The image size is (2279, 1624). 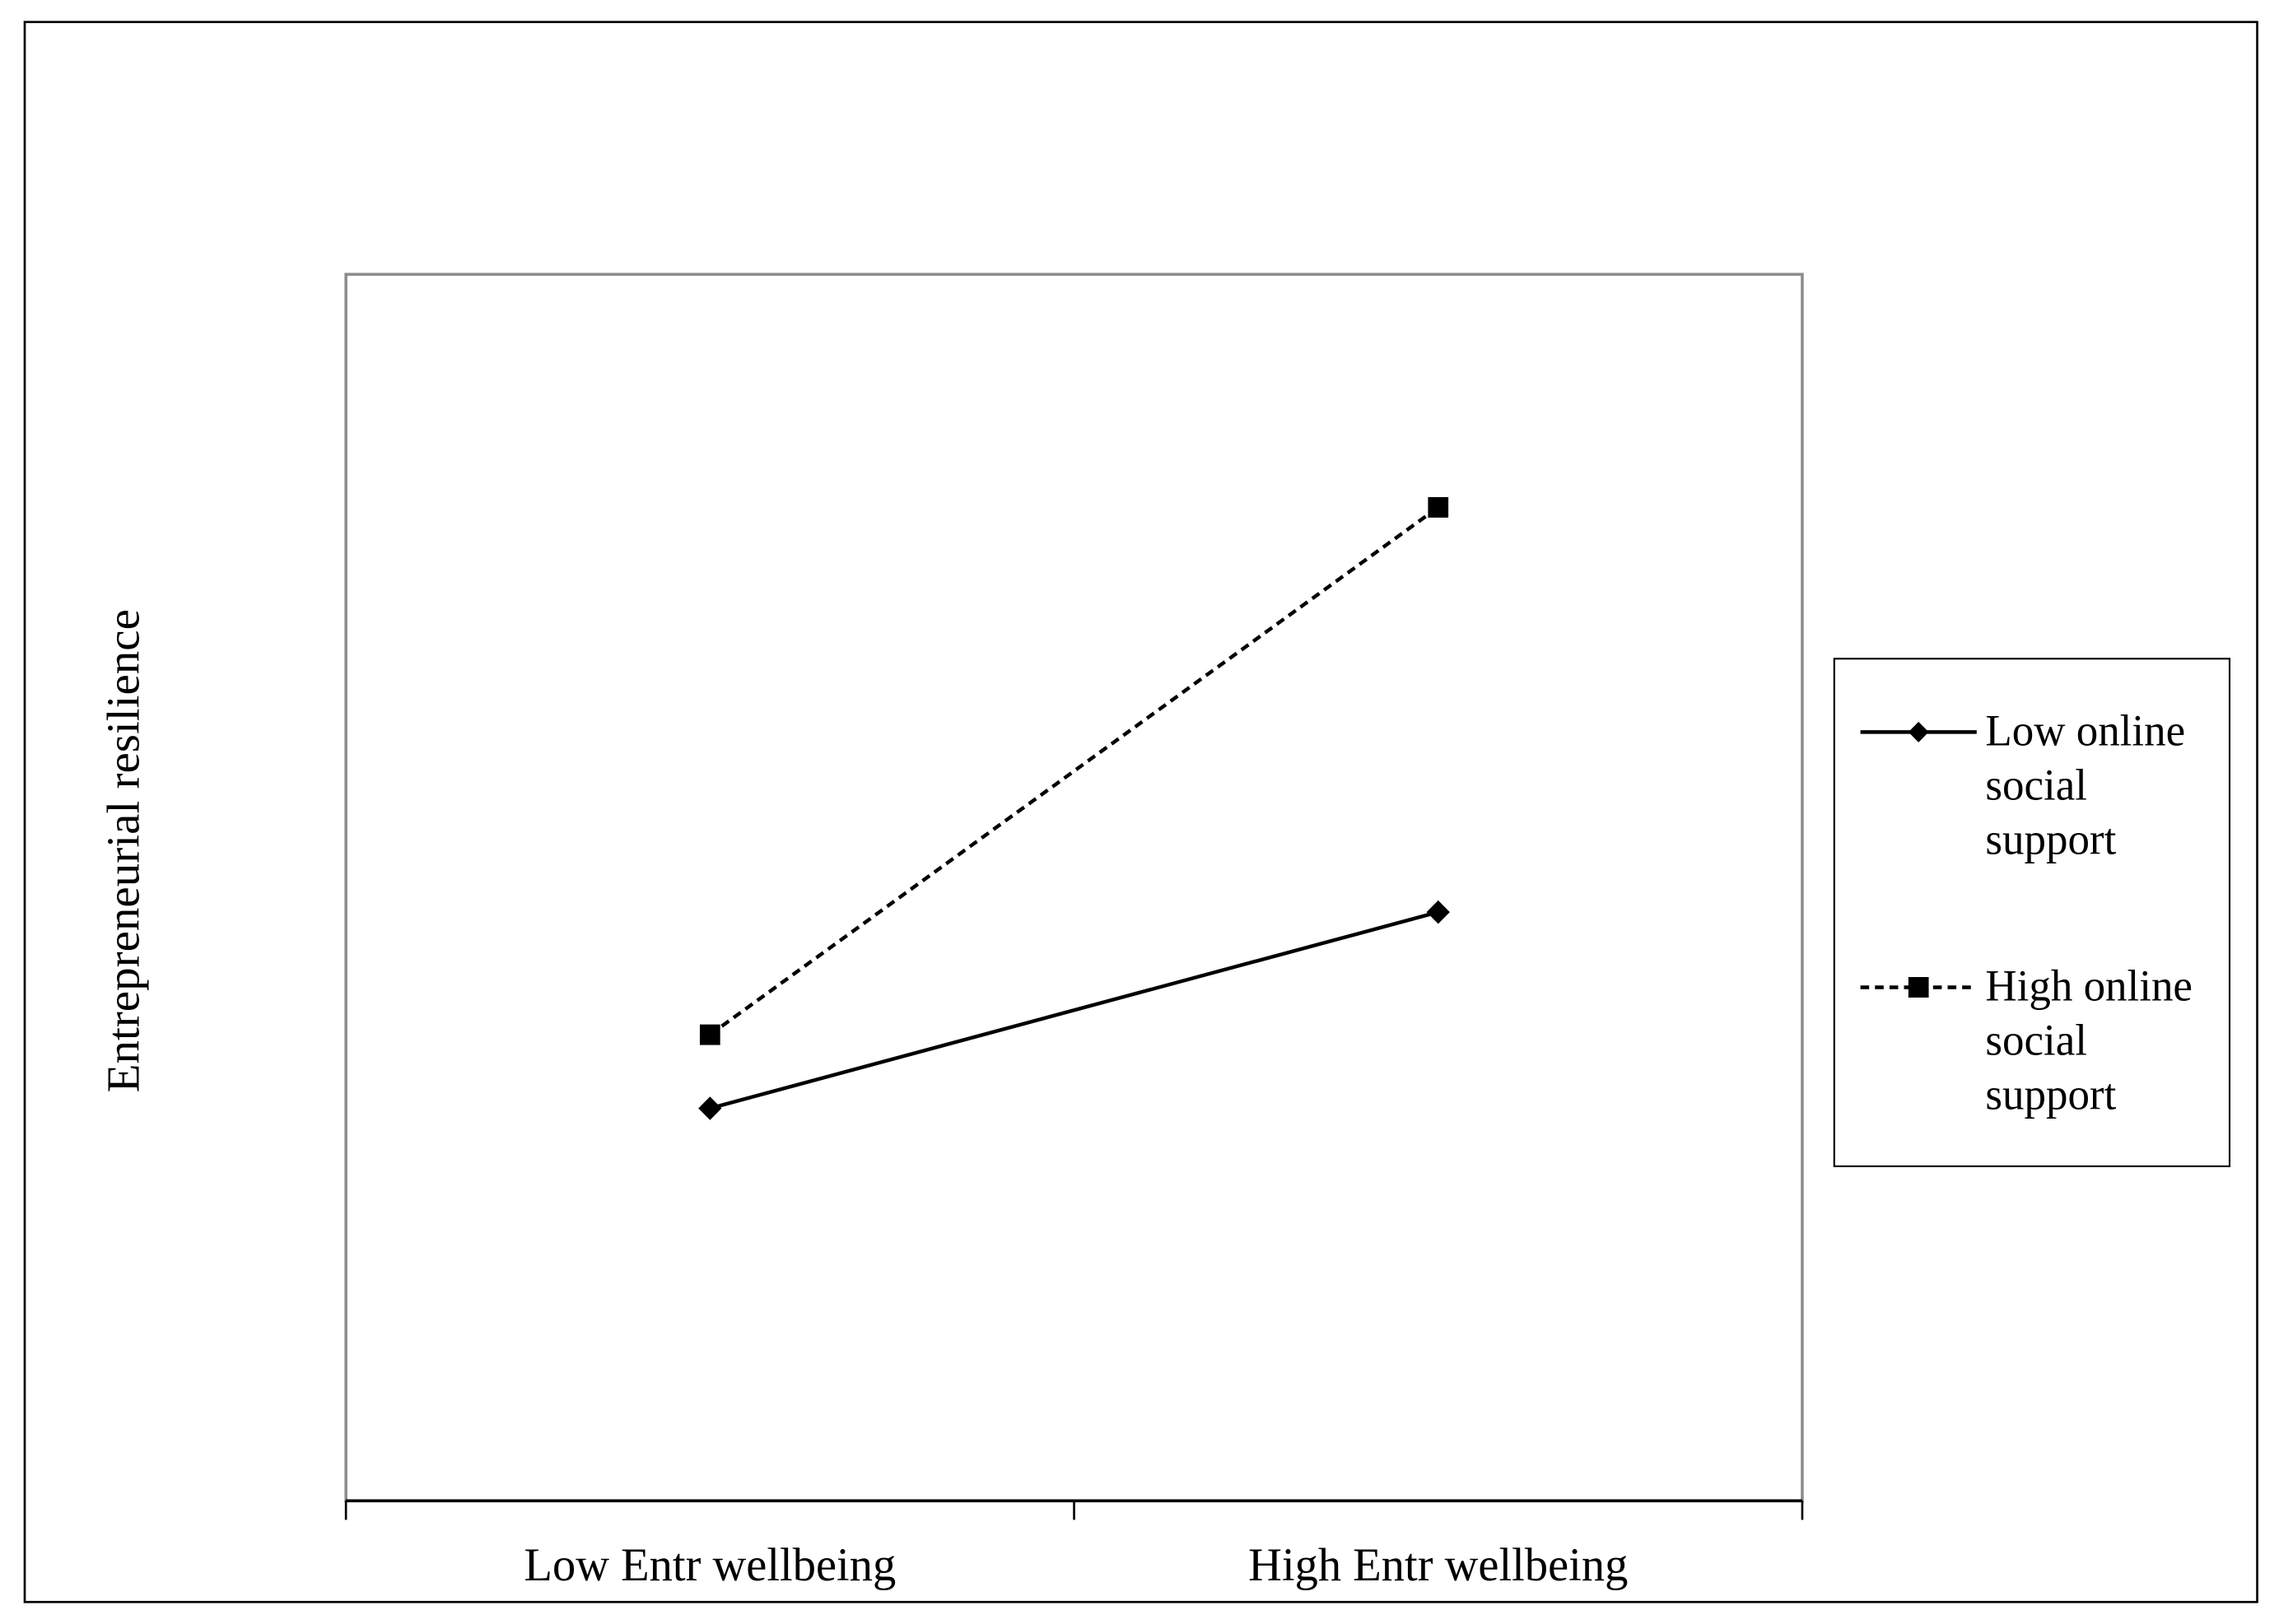 I want to click on legend-marker, so click(x=1919, y=987).